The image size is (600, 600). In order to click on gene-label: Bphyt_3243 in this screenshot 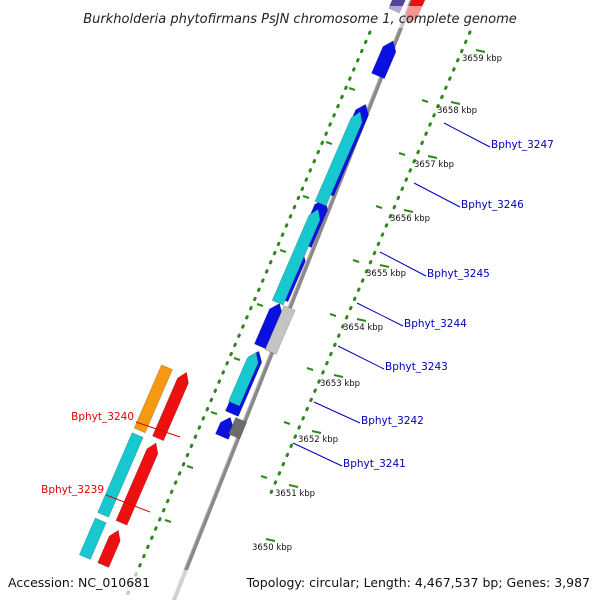, I will do `click(416, 367)`.